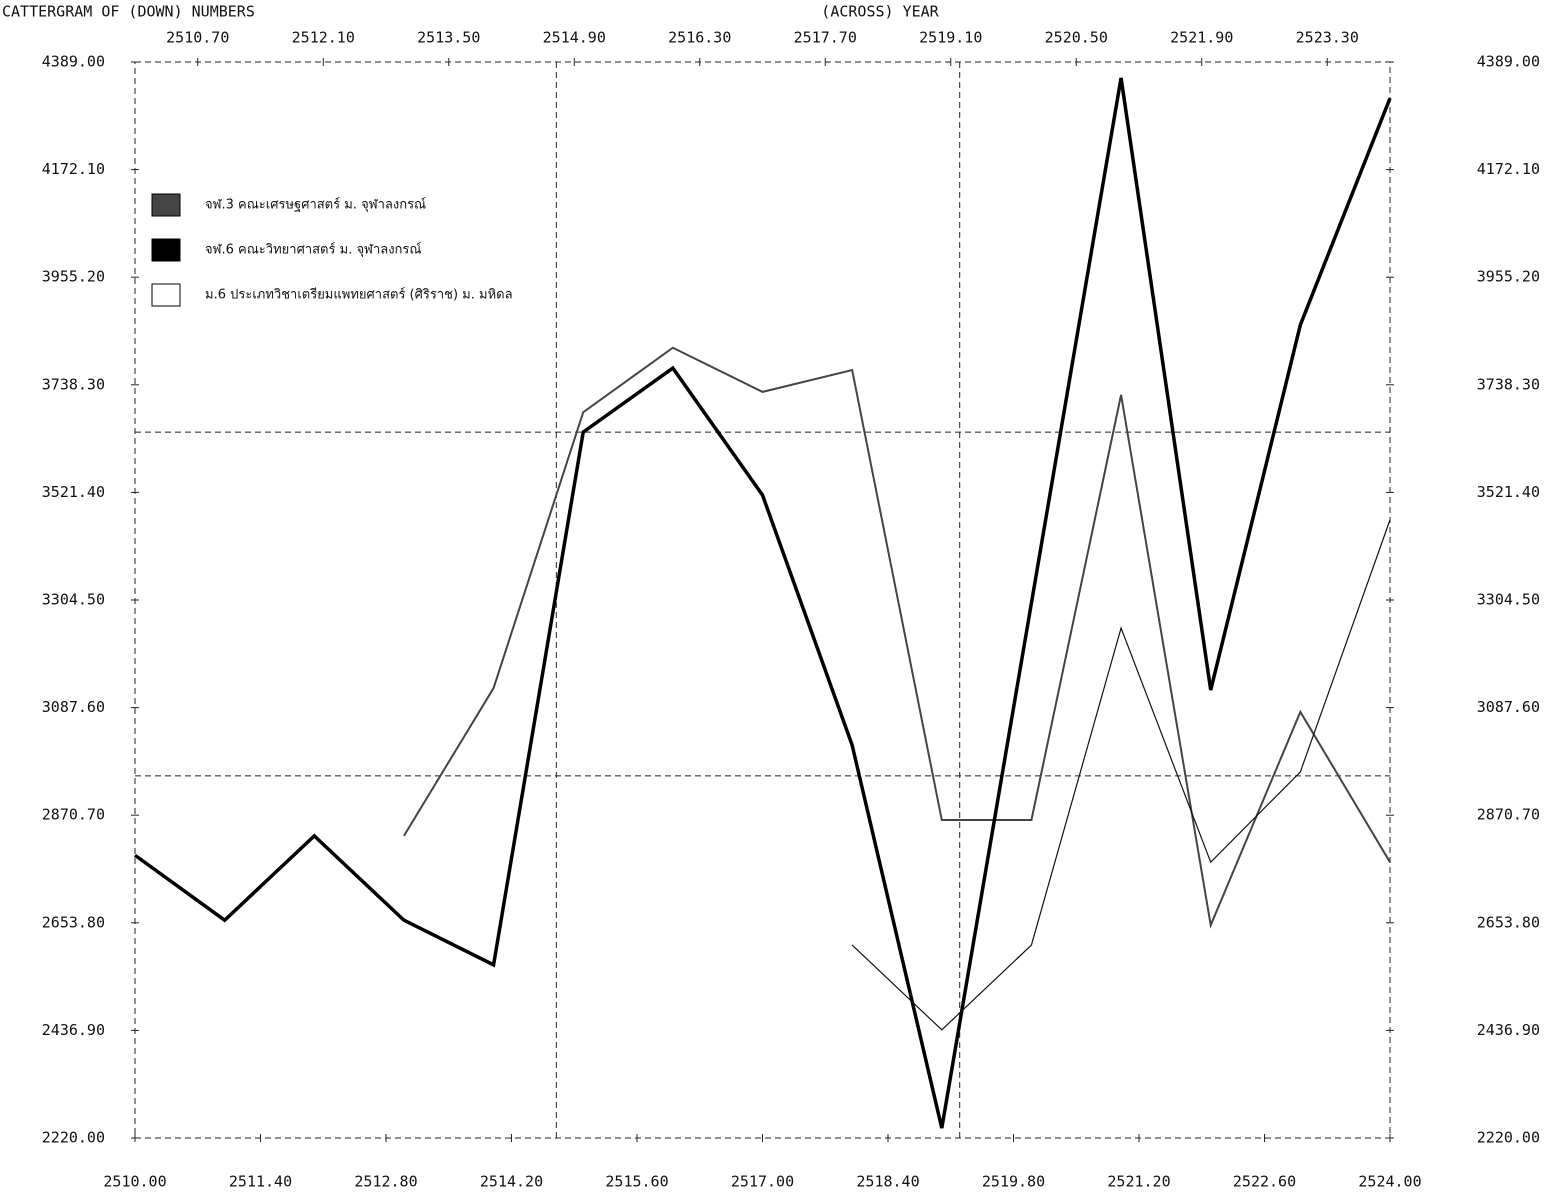 This screenshot has height=1199, width=1562. Describe the element at coordinates (1508, 707) in the screenshot. I see `y2-tick-label: 3087.60` at that location.